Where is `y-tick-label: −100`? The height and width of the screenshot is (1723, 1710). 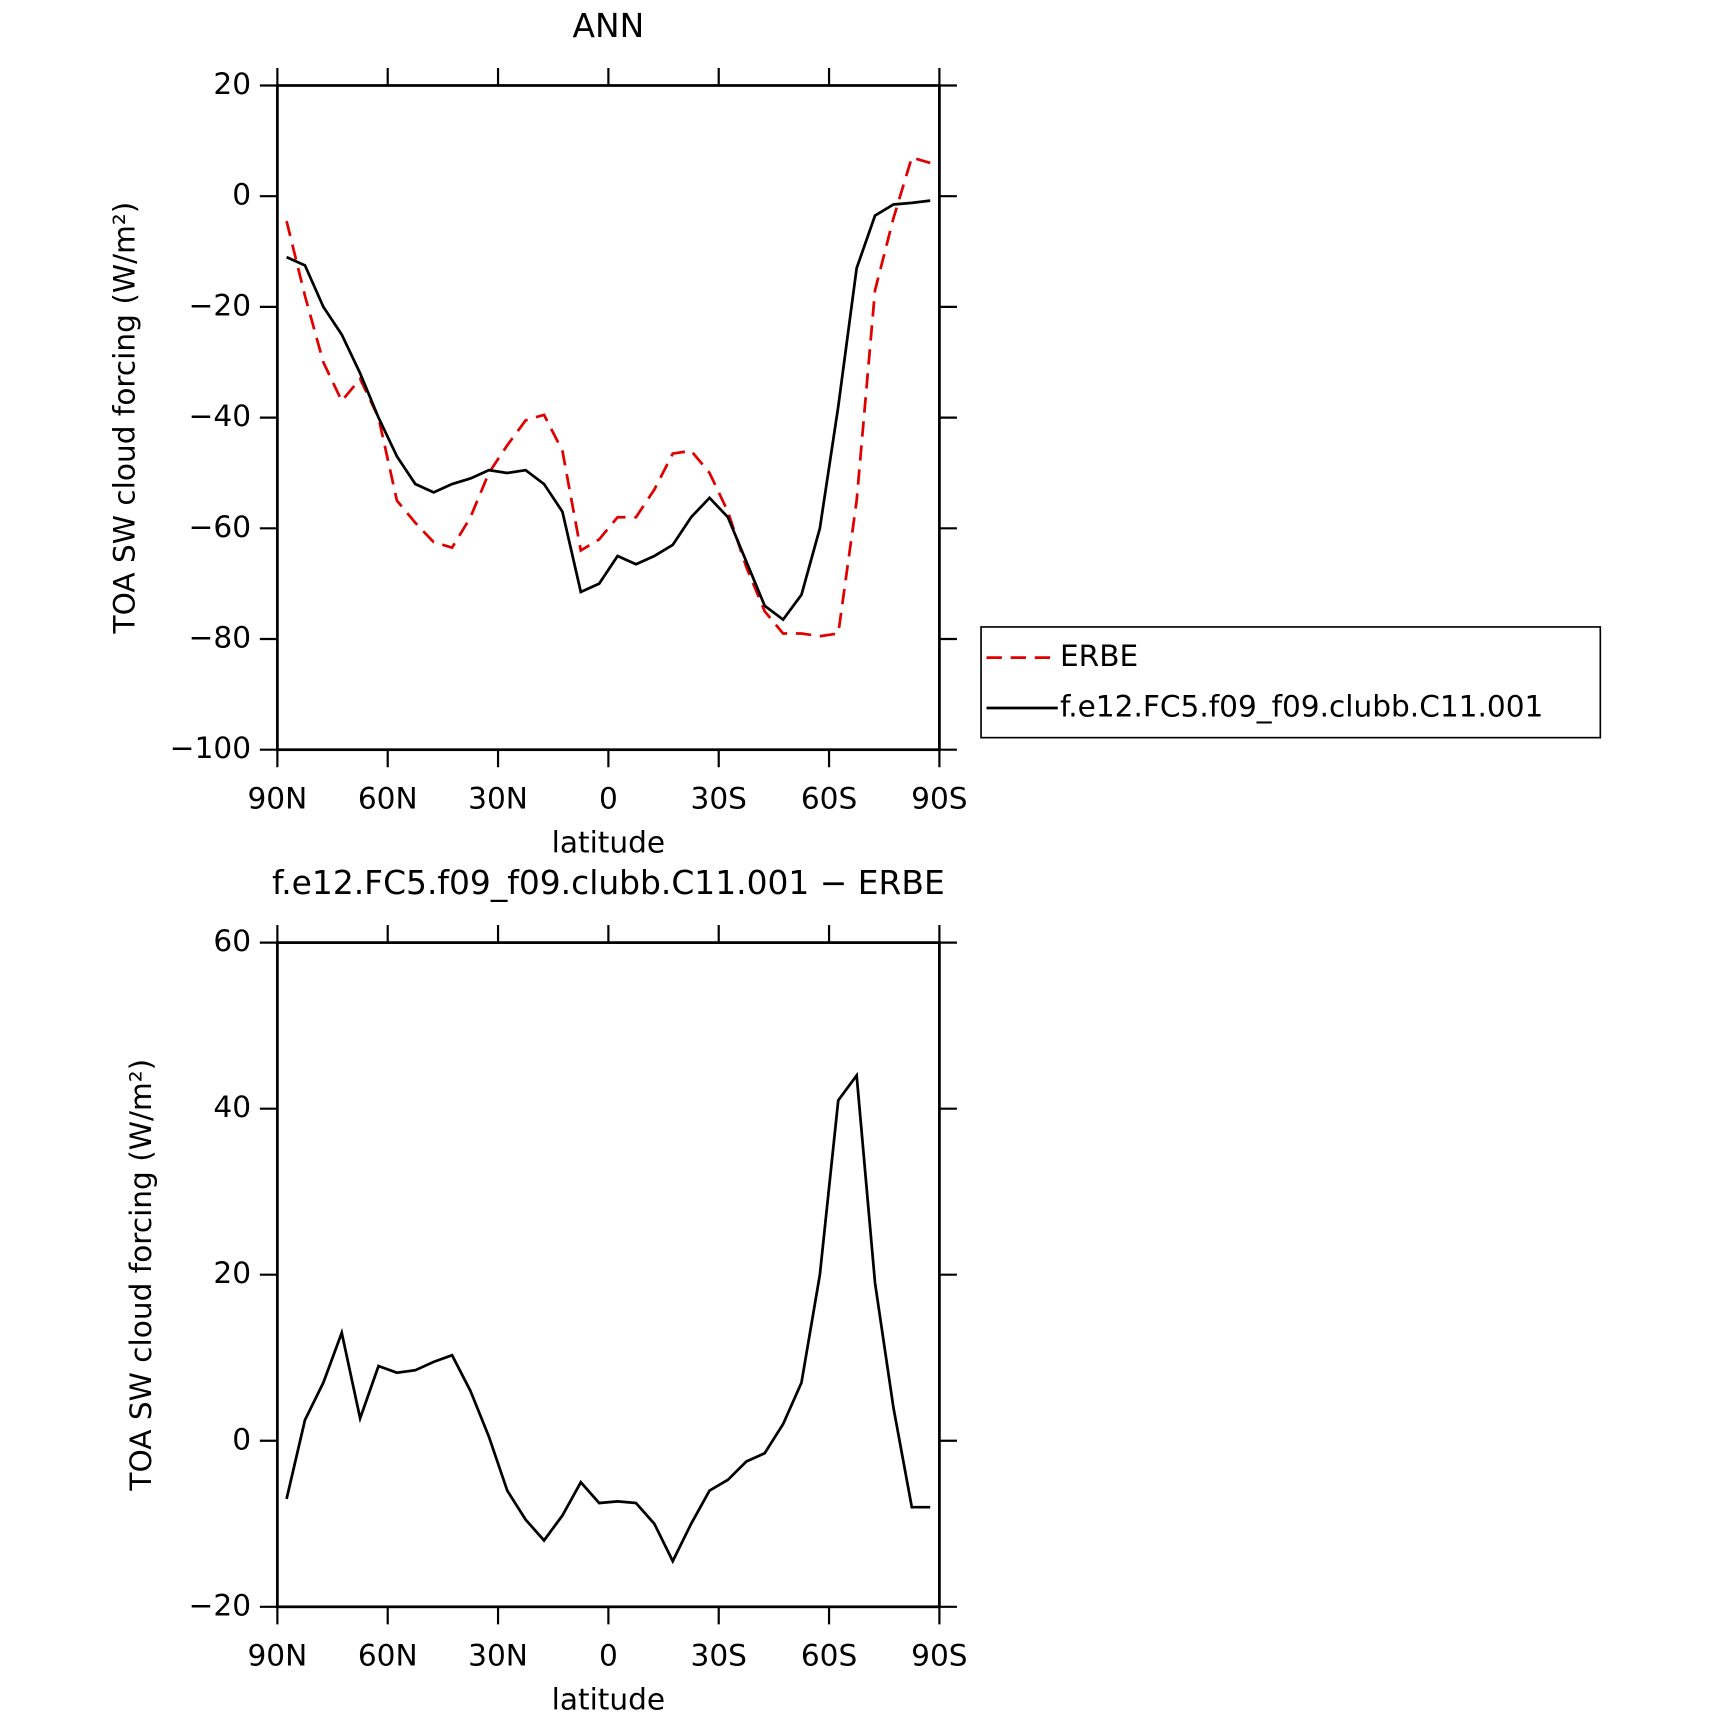
y-tick-label: −100 is located at coordinates (210, 748).